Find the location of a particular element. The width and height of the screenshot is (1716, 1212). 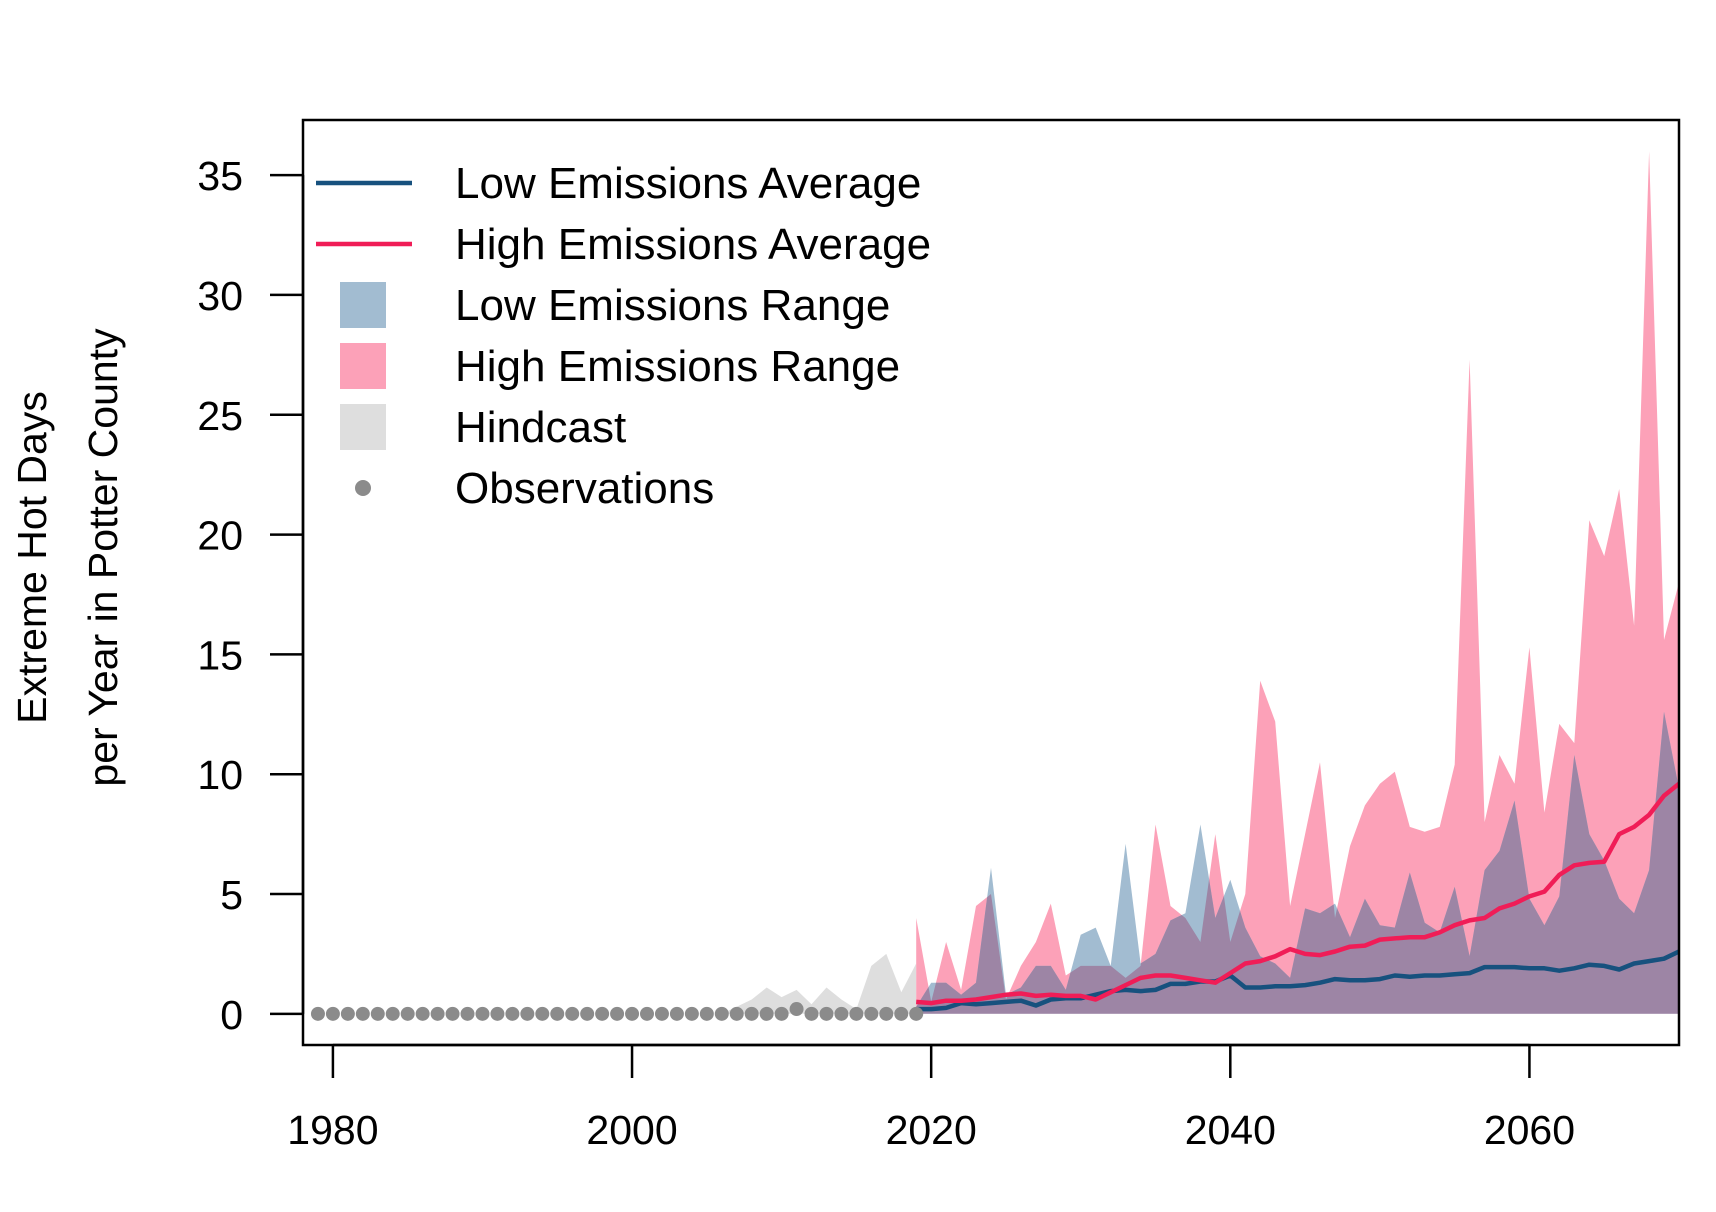

legend-label: Observations is located at coordinates (584, 488).